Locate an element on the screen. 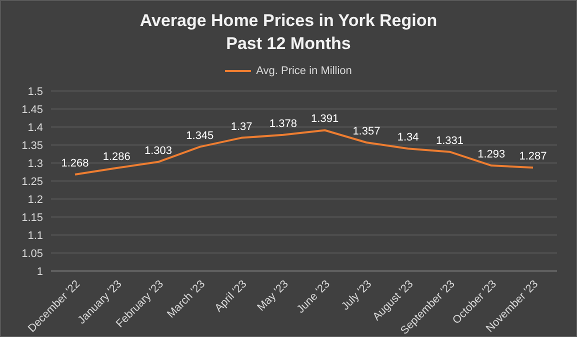  data-label: 1.391 is located at coordinates (325, 119).